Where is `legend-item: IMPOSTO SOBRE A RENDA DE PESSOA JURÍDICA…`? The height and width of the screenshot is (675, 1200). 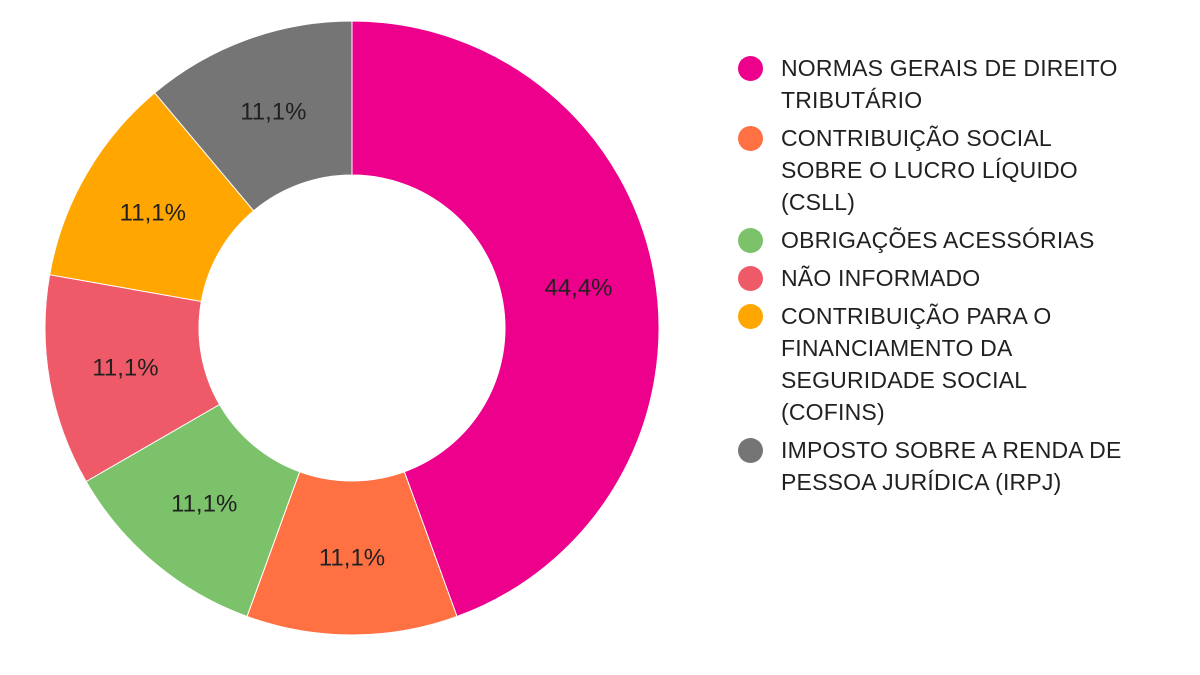
legend-item: IMPOSTO SOBRE A RENDA DE PESSOA JURÍDICA… is located at coordinates (958, 466).